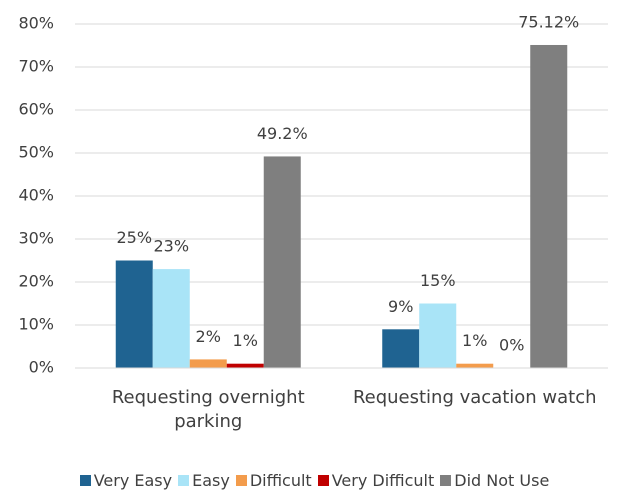  I want to click on y-tick-label: 10%, so click(36, 324).